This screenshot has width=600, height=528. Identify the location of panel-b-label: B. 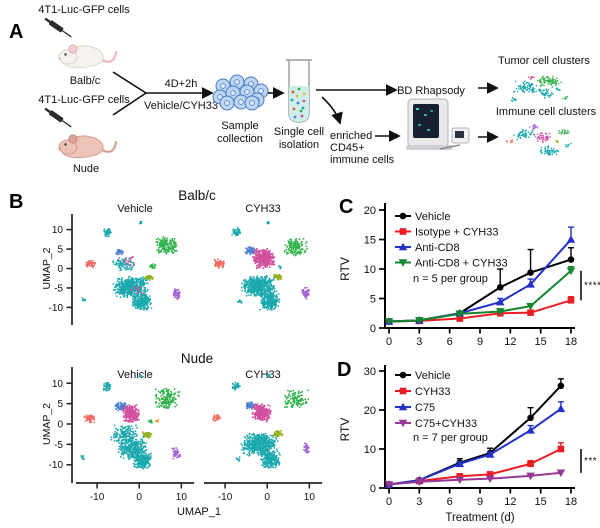
(16, 202).